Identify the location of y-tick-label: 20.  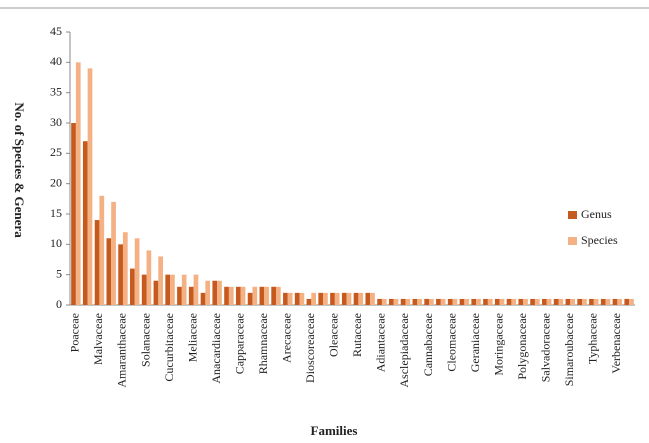
(56, 182).